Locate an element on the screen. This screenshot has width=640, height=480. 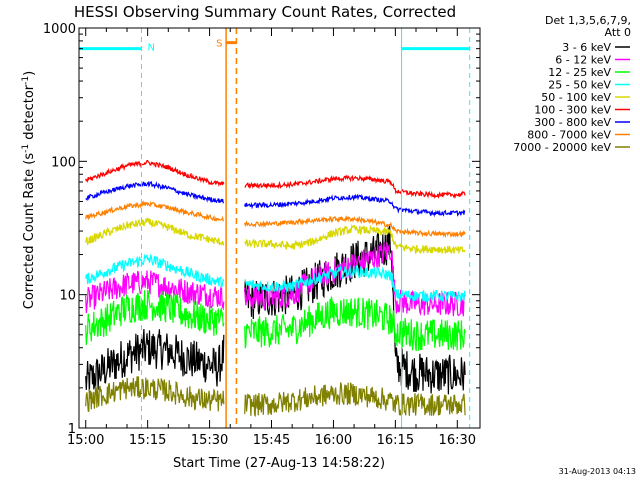
legend-label: 800 - 7000 keV is located at coordinates (569, 135).